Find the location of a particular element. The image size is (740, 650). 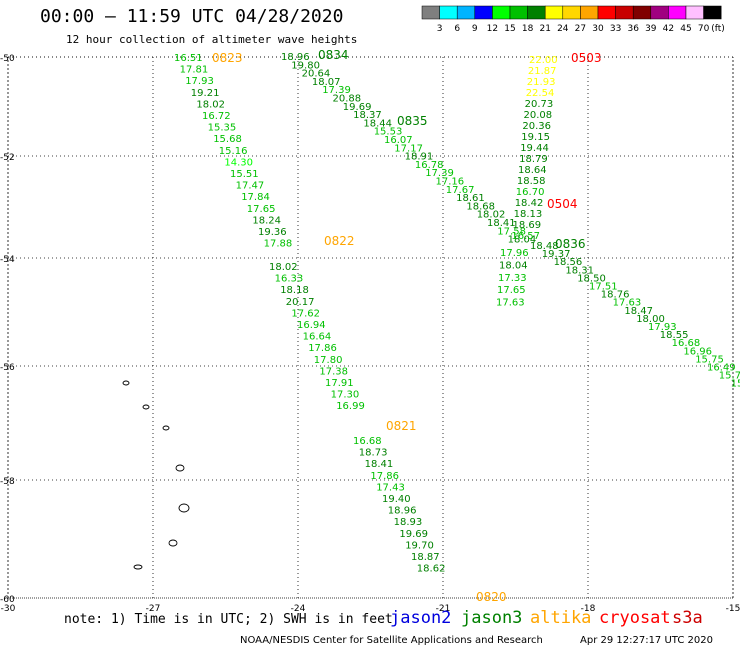

legend-tick-label: 6 is located at coordinates (457, 29).